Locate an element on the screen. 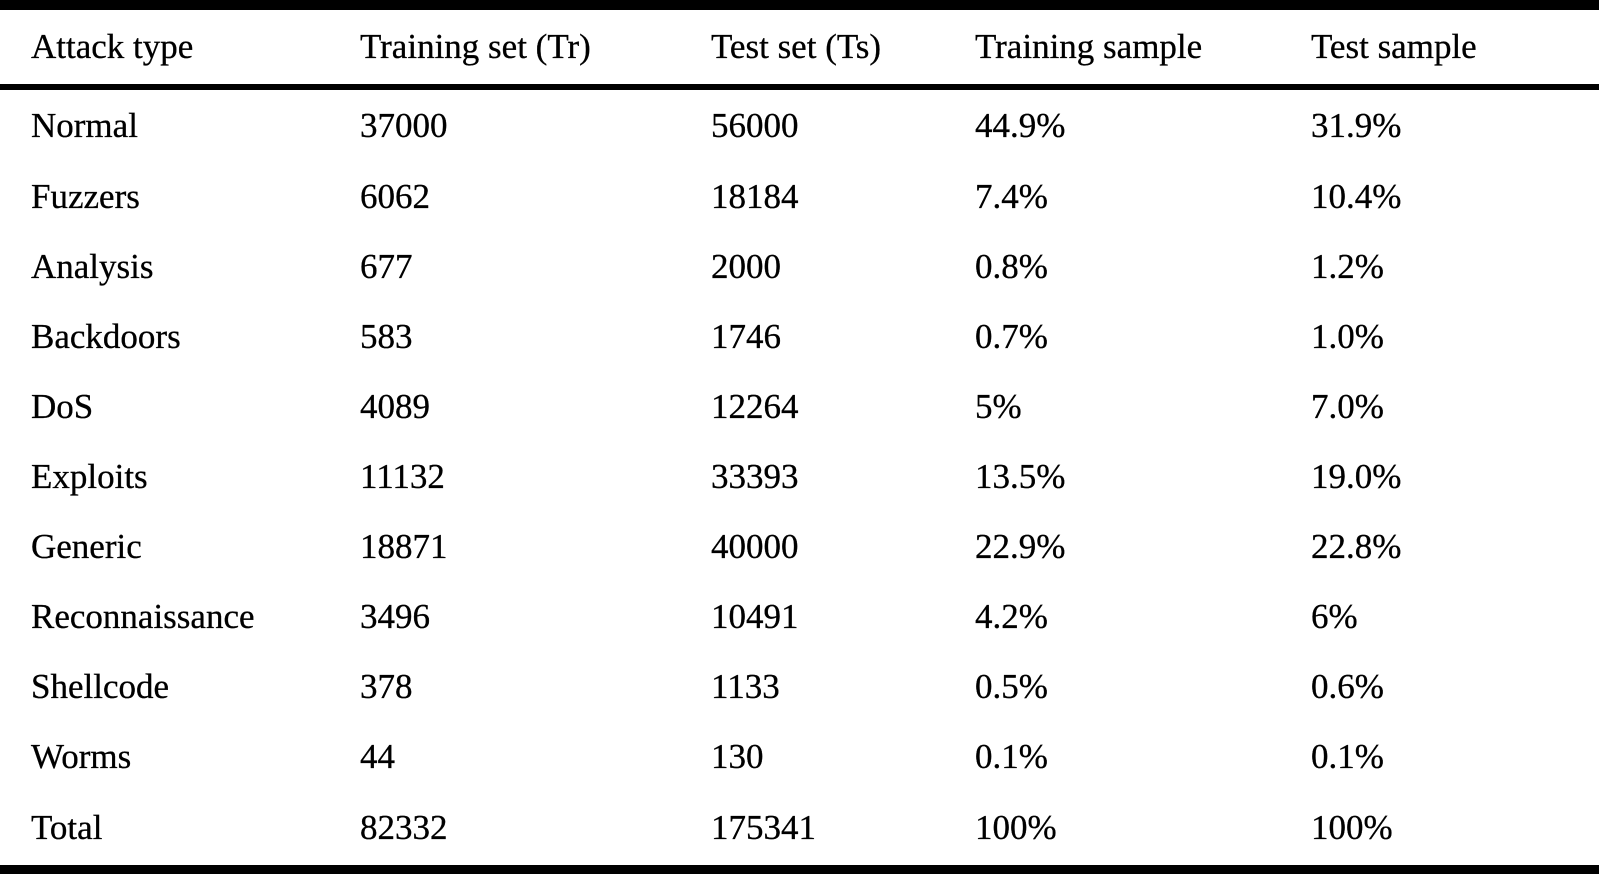 The width and height of the screenshot is (1599, 874). cell-attack-type: DoS is located at coordinates (62, 406).